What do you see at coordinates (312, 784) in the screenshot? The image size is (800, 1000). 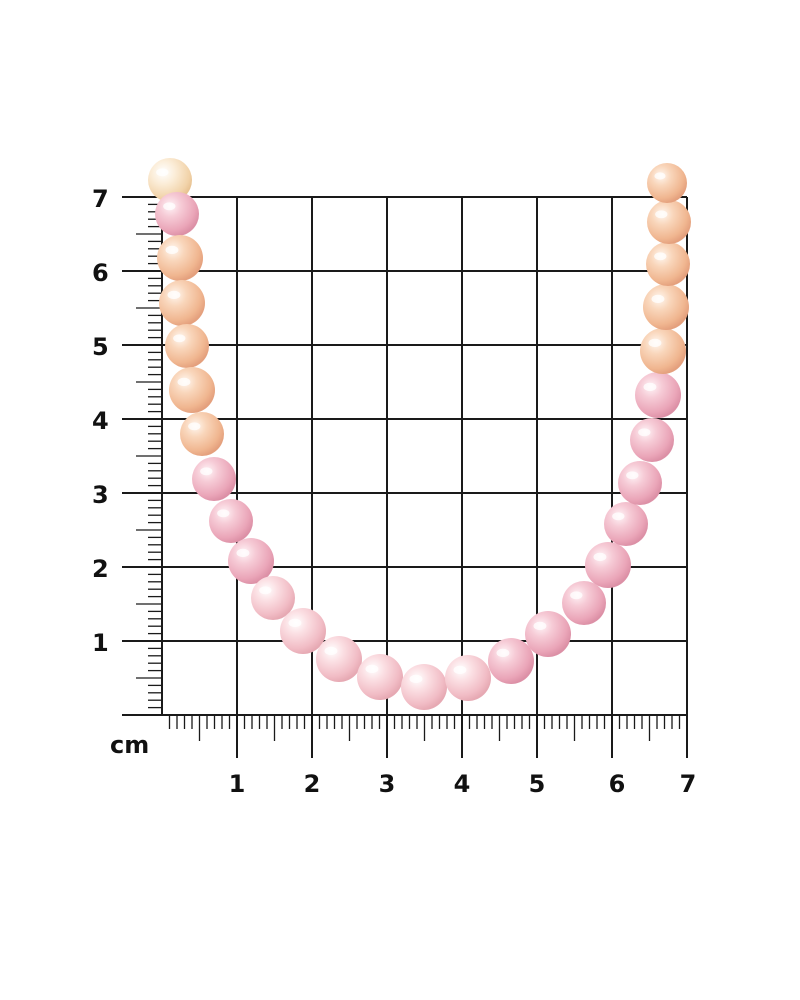 I see `x-label-2: 2` at bounding box center [312, 784].